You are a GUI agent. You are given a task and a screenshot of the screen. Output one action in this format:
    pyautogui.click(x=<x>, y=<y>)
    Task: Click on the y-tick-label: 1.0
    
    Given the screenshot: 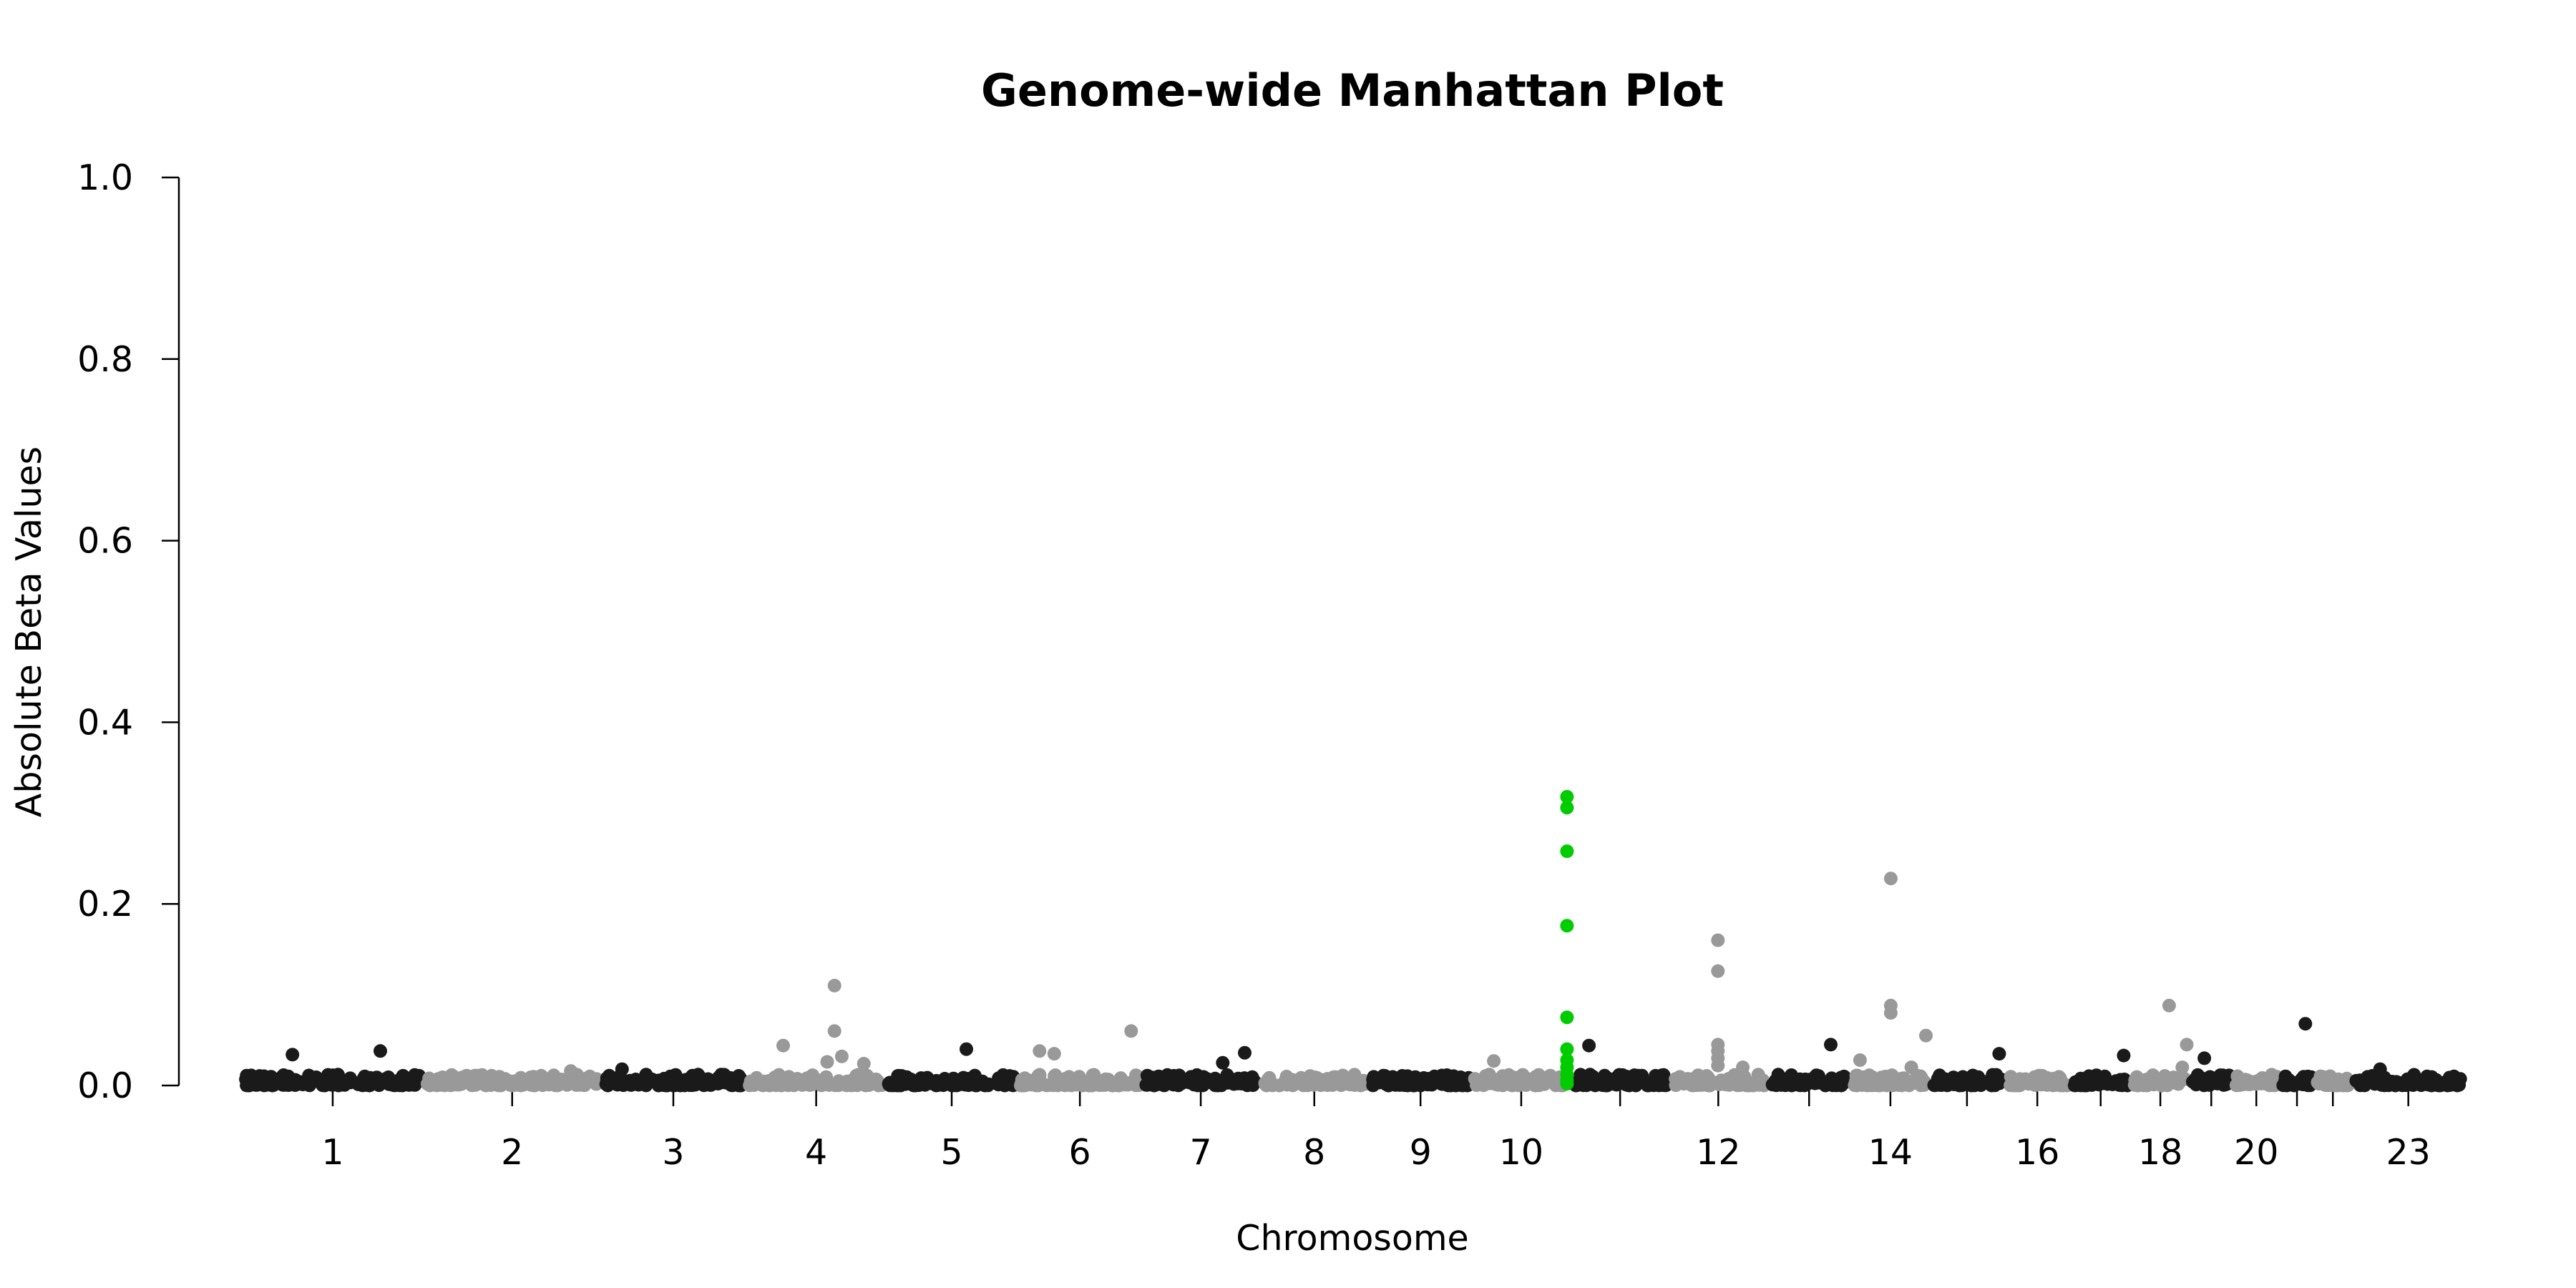 What is the action you would take?
    pyautogui.click(x=105, y=177)
    